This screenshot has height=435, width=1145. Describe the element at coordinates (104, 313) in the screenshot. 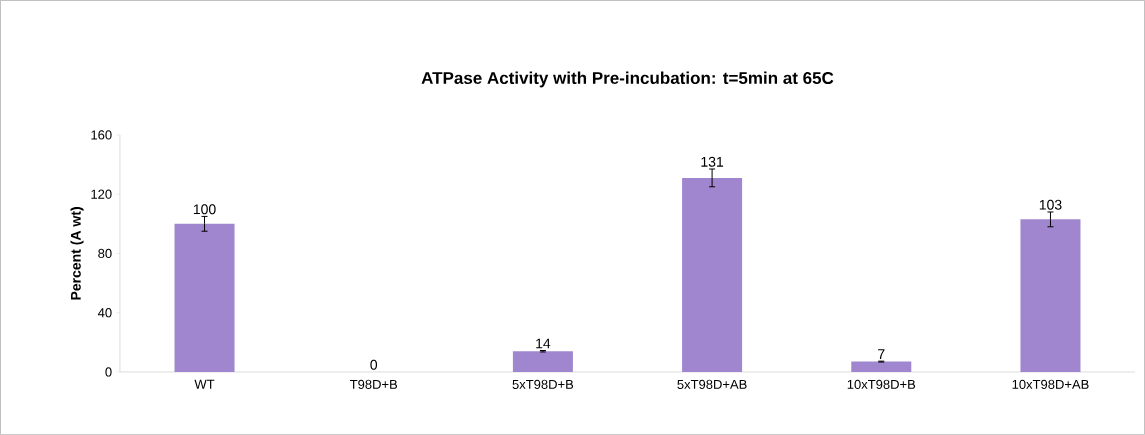

I see `y-tick-label: 40` at that location.